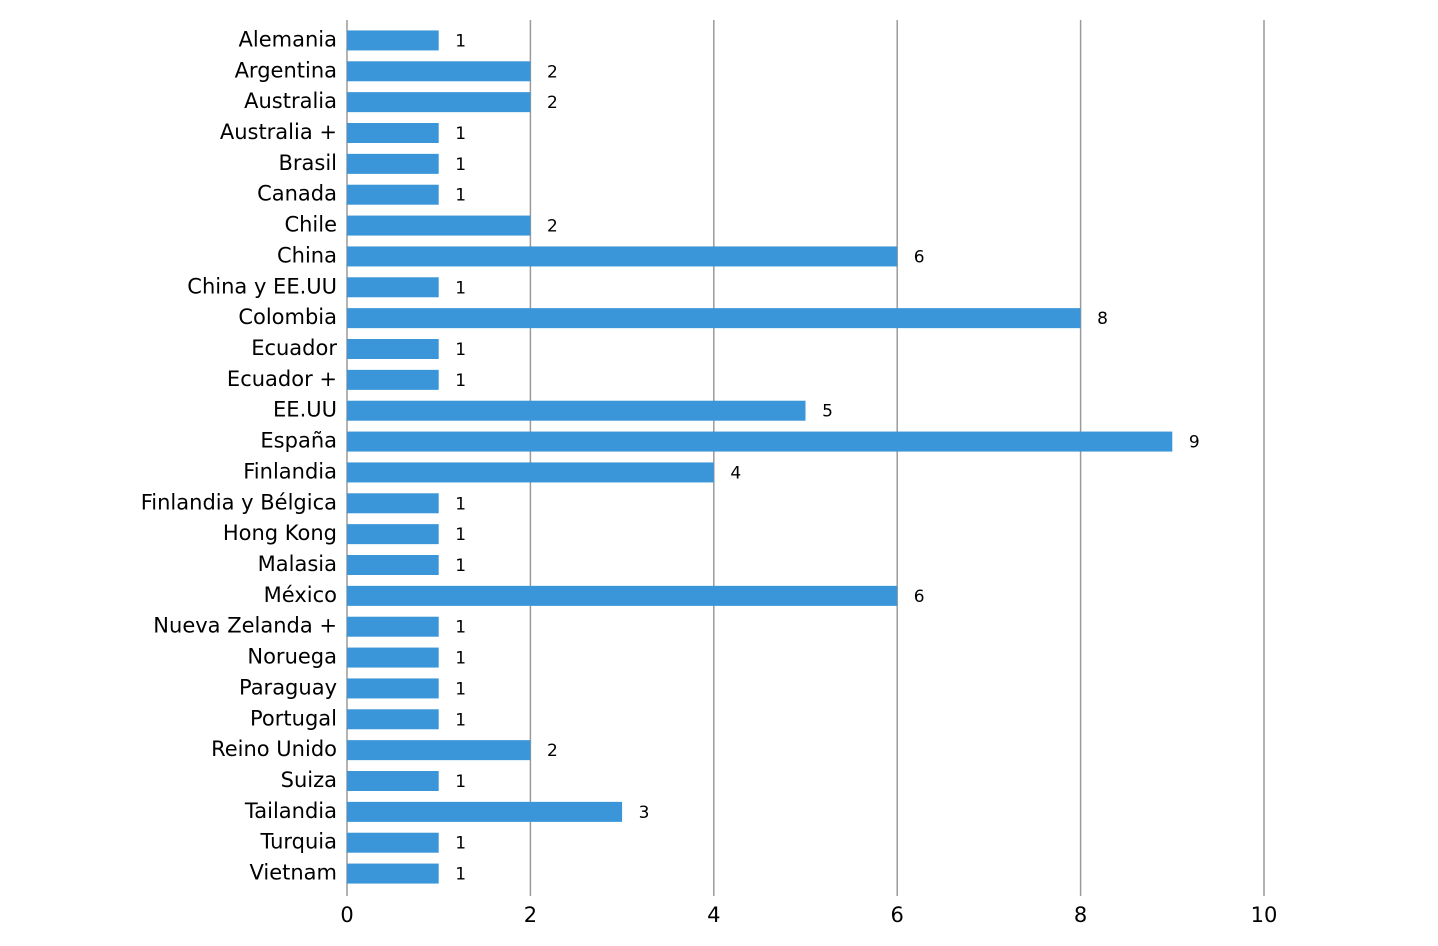  Describe the element at coordinates (346, 915) in the screenshot. I see `x-tick-label: 0` at that location.